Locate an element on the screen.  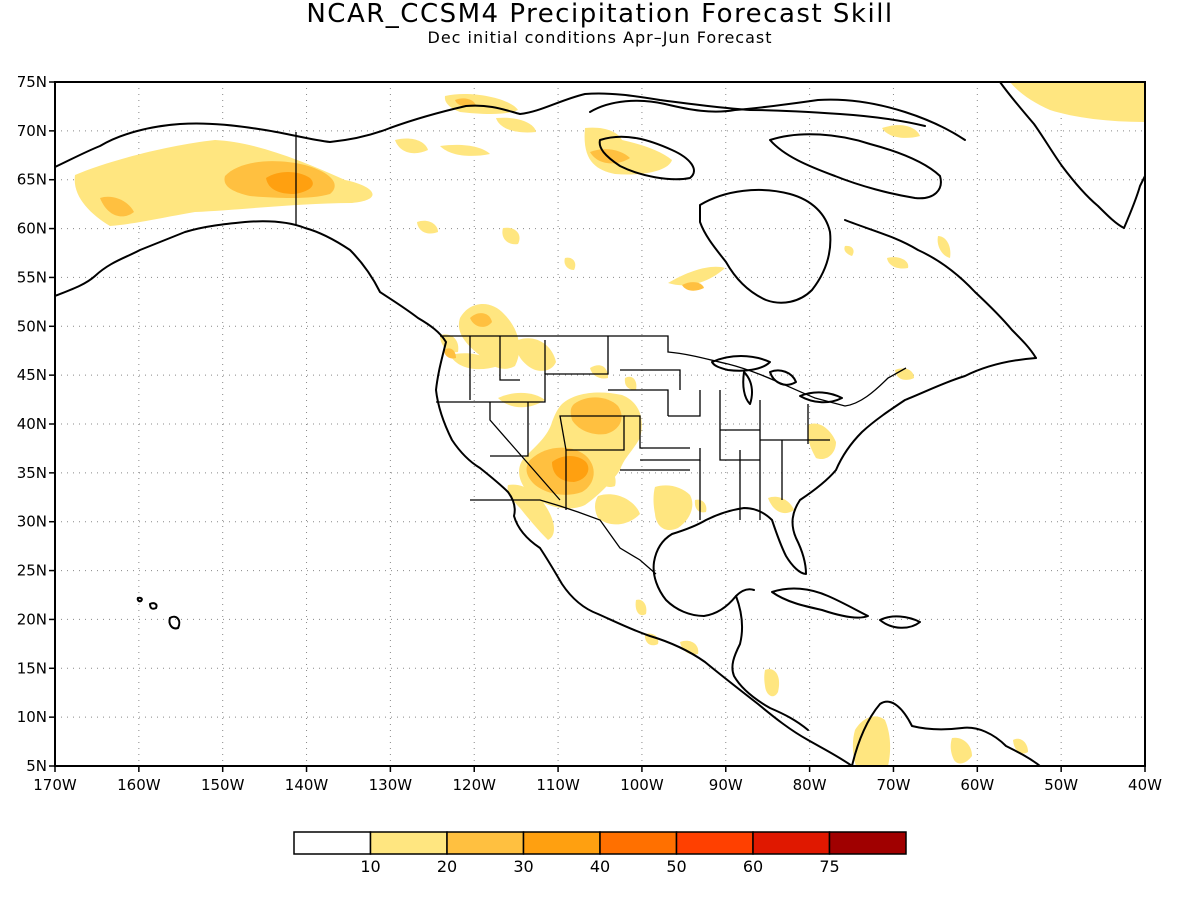
lon-tick-label: 120W is located at coordinates (474, 785).